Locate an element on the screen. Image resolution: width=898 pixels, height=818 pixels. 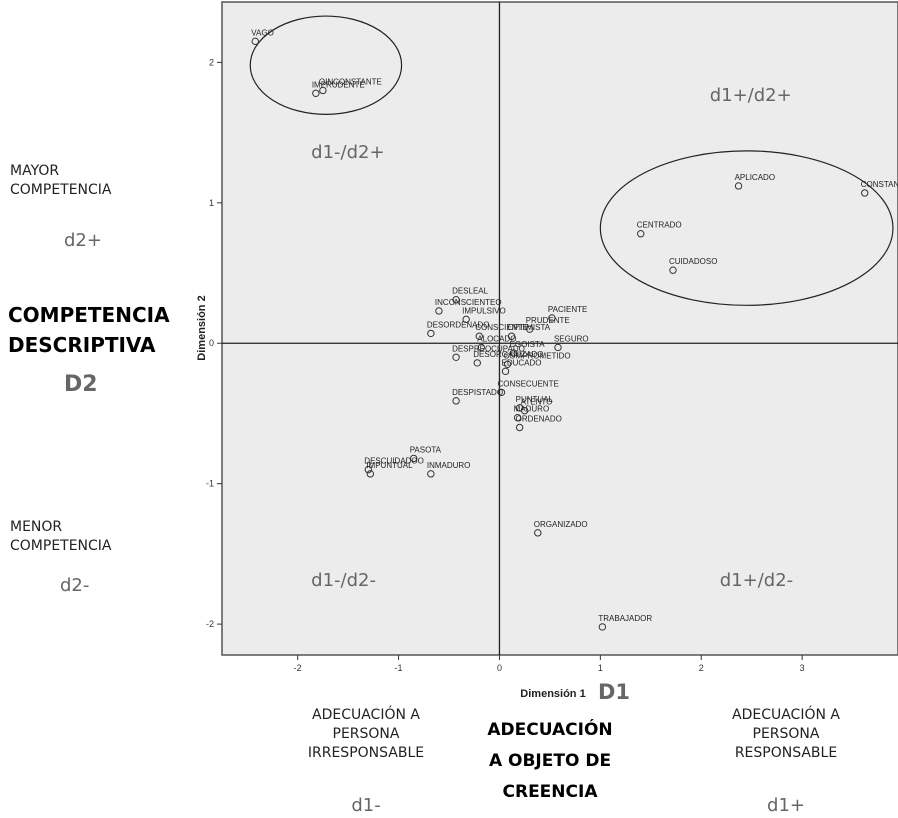
point-label: APLICADO is located at coordinates (755, 177).